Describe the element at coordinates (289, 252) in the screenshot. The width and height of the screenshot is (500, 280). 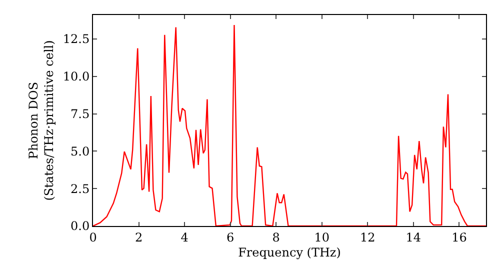
I see `x-axis-title: Frequency (THz)` at that location.